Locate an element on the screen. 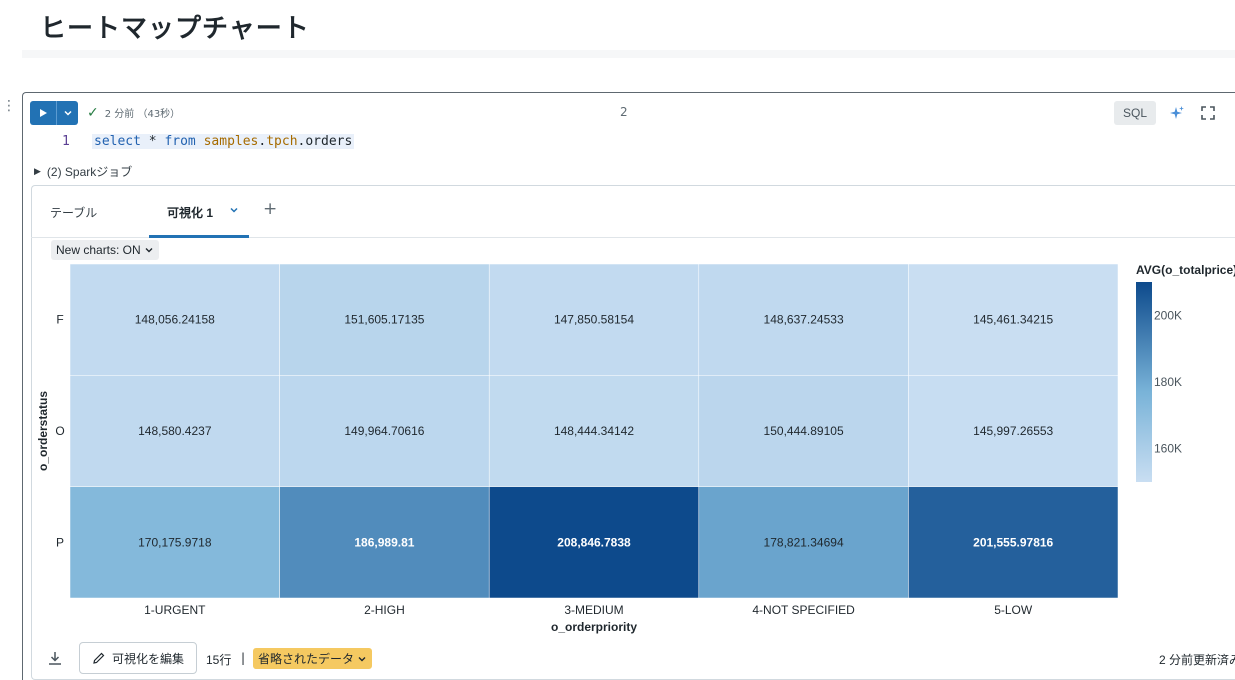 This screenshot has height=680, width=1235. new-charts-label: New charts: ON is located at coordinates (98, 250).